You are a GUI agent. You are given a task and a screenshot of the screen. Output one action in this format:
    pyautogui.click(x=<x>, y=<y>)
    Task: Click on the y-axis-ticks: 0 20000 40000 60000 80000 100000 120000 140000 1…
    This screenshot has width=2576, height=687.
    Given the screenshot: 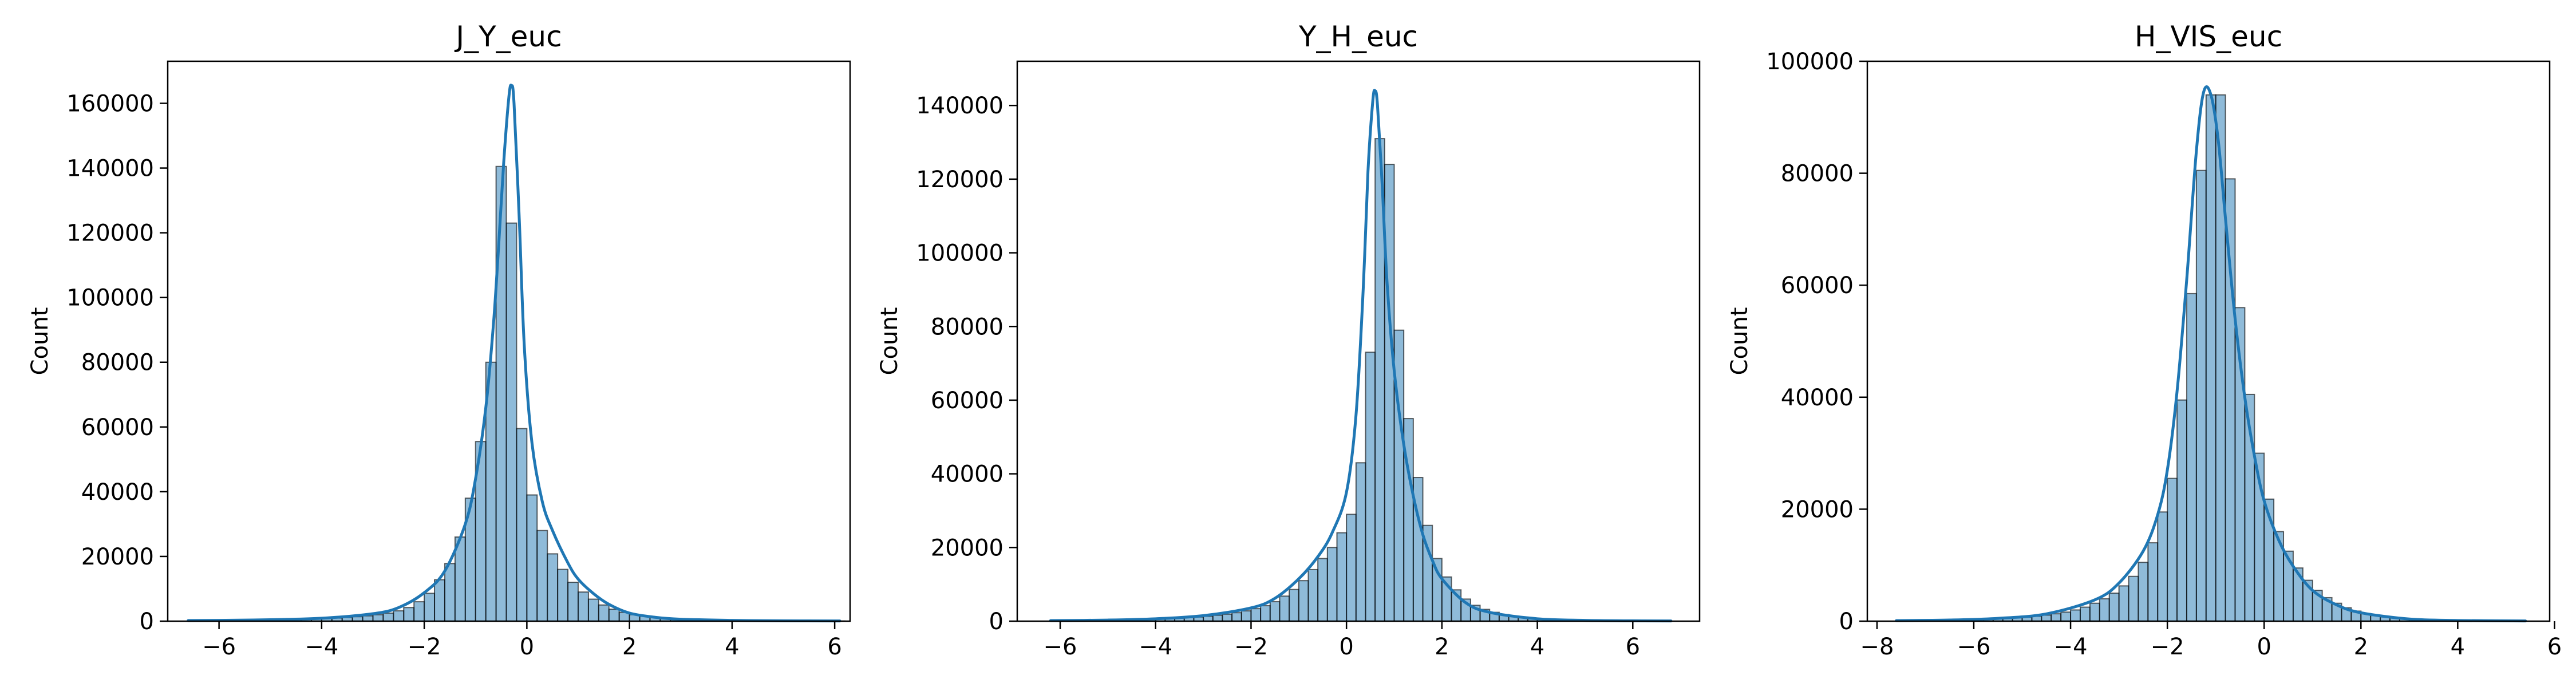 What is the action you would take?
    pyautogui.click(x=117, y=362)
    